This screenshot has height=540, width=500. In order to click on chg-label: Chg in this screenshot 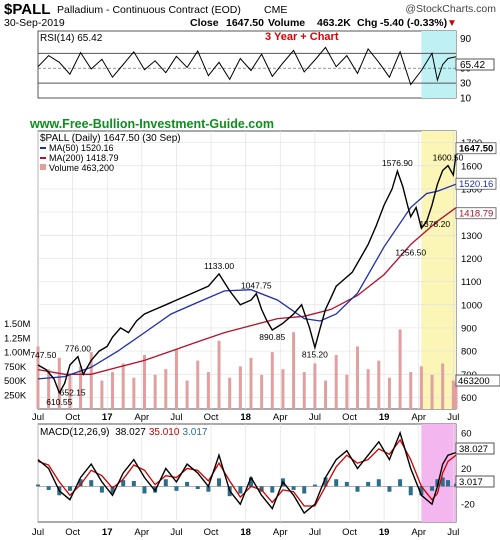, I will do `click(367, 23)`.